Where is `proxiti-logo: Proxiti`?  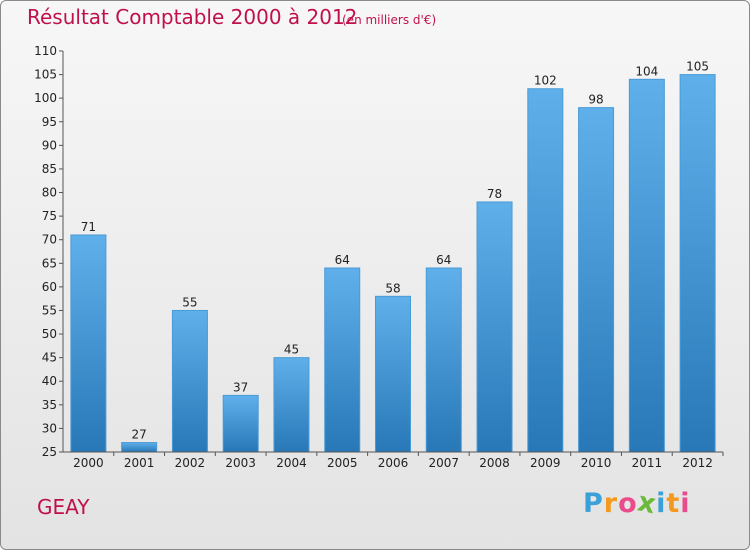 proxiti-logo: Proxiti is located at coordinates (637, 503).